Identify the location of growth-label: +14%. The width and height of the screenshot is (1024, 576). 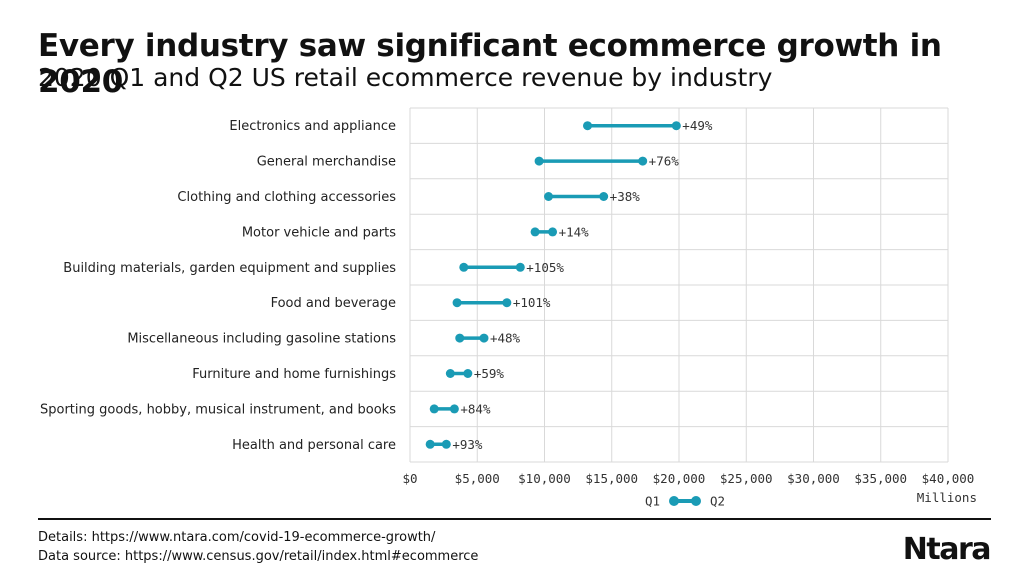
(574, 231).